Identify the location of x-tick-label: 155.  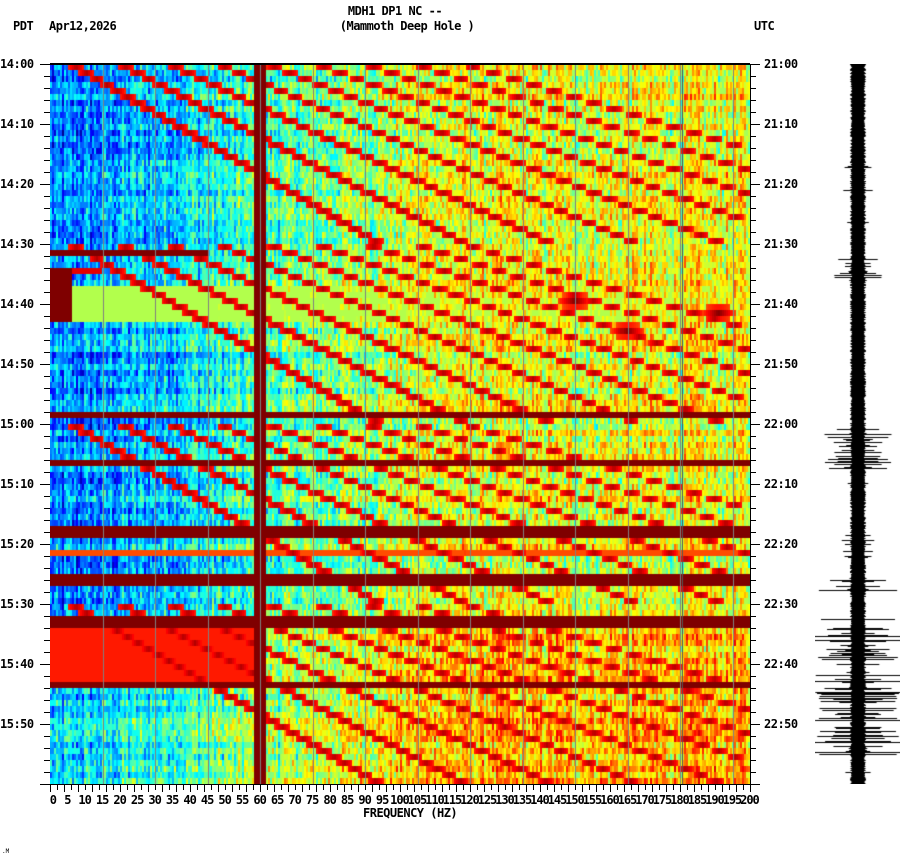
(592, 800).